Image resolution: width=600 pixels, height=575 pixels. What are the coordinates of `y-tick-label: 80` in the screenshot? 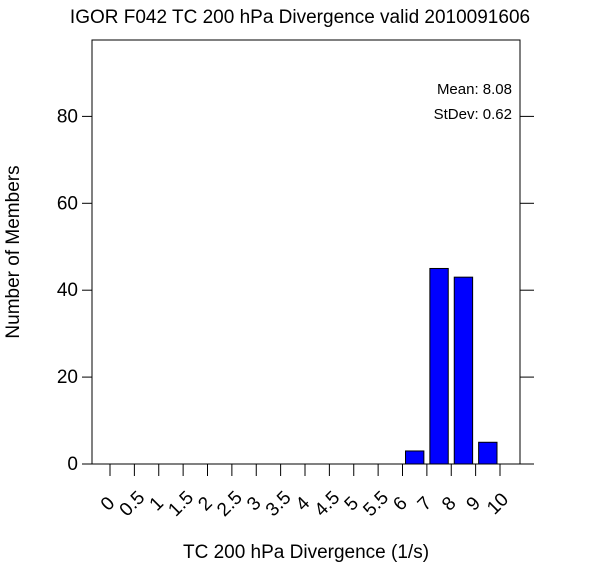 It's located at (67, 116).